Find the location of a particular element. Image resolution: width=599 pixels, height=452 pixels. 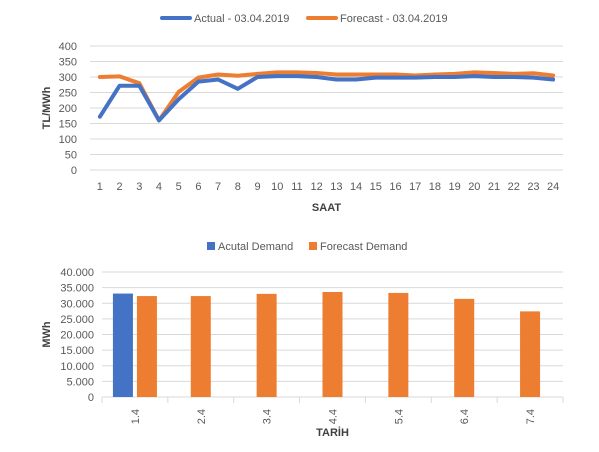

x-tick-label: 2 is located at coordinates (120, 187).